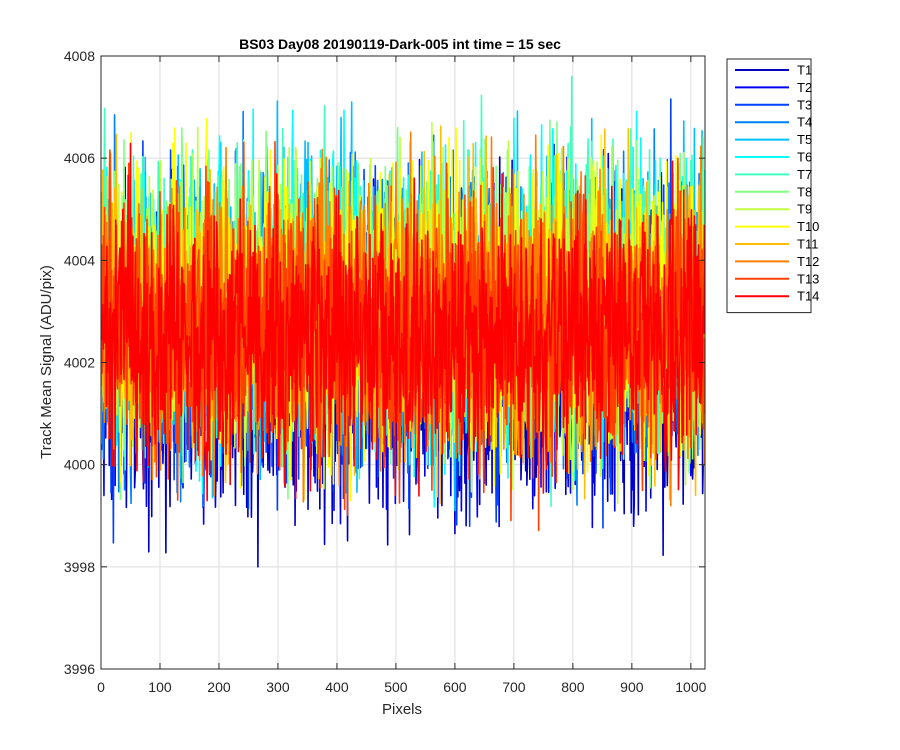 The height and width of the screenshot is (750, 900). What do you see at coordinates (160, 687) in the screenshot?
I see `x-tick-label: 100` at bounding box center [160, 687].